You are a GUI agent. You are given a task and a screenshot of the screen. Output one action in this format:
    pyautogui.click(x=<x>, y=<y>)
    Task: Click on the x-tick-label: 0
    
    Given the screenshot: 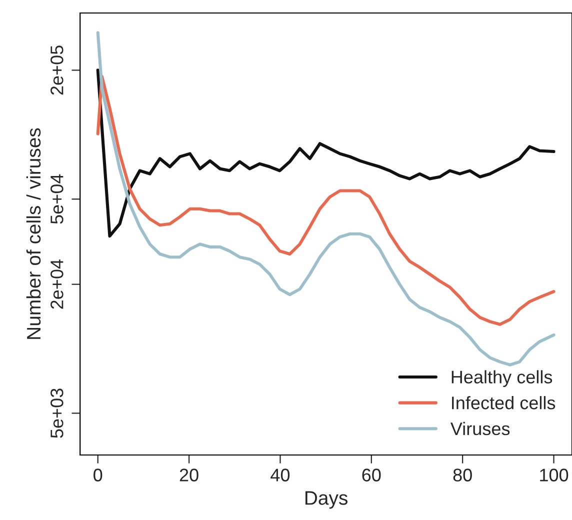 What is the action you would take?
    pyautogui.click(x=98, y=475)
    